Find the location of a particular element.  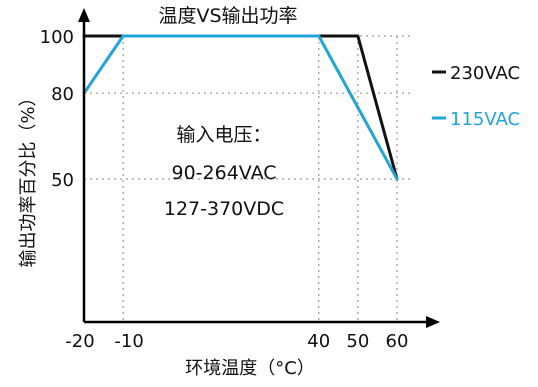

x-tick-label-4: 60 is located at coordinates (397, 341).